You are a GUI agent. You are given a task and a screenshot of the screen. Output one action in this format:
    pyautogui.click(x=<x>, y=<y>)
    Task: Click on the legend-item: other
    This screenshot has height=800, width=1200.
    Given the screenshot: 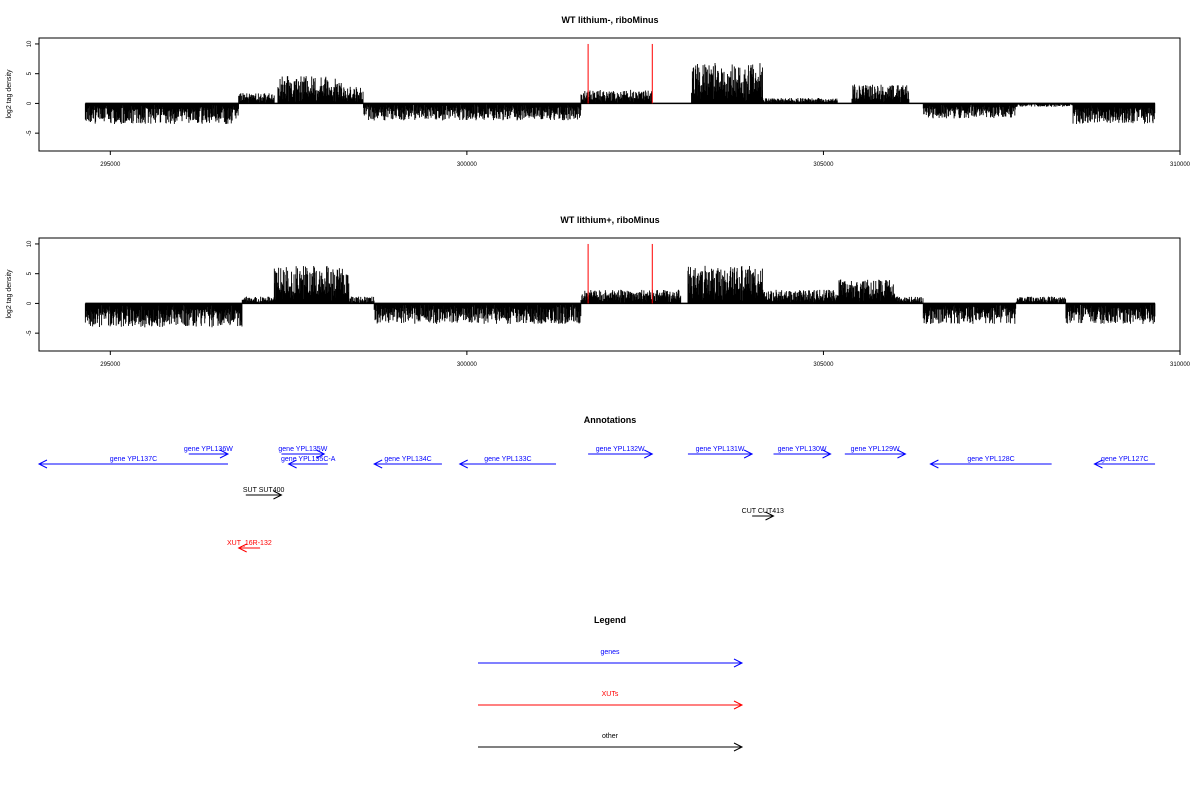 What is the action you would take?
    pyautogui.click(x=611, y=742)
    